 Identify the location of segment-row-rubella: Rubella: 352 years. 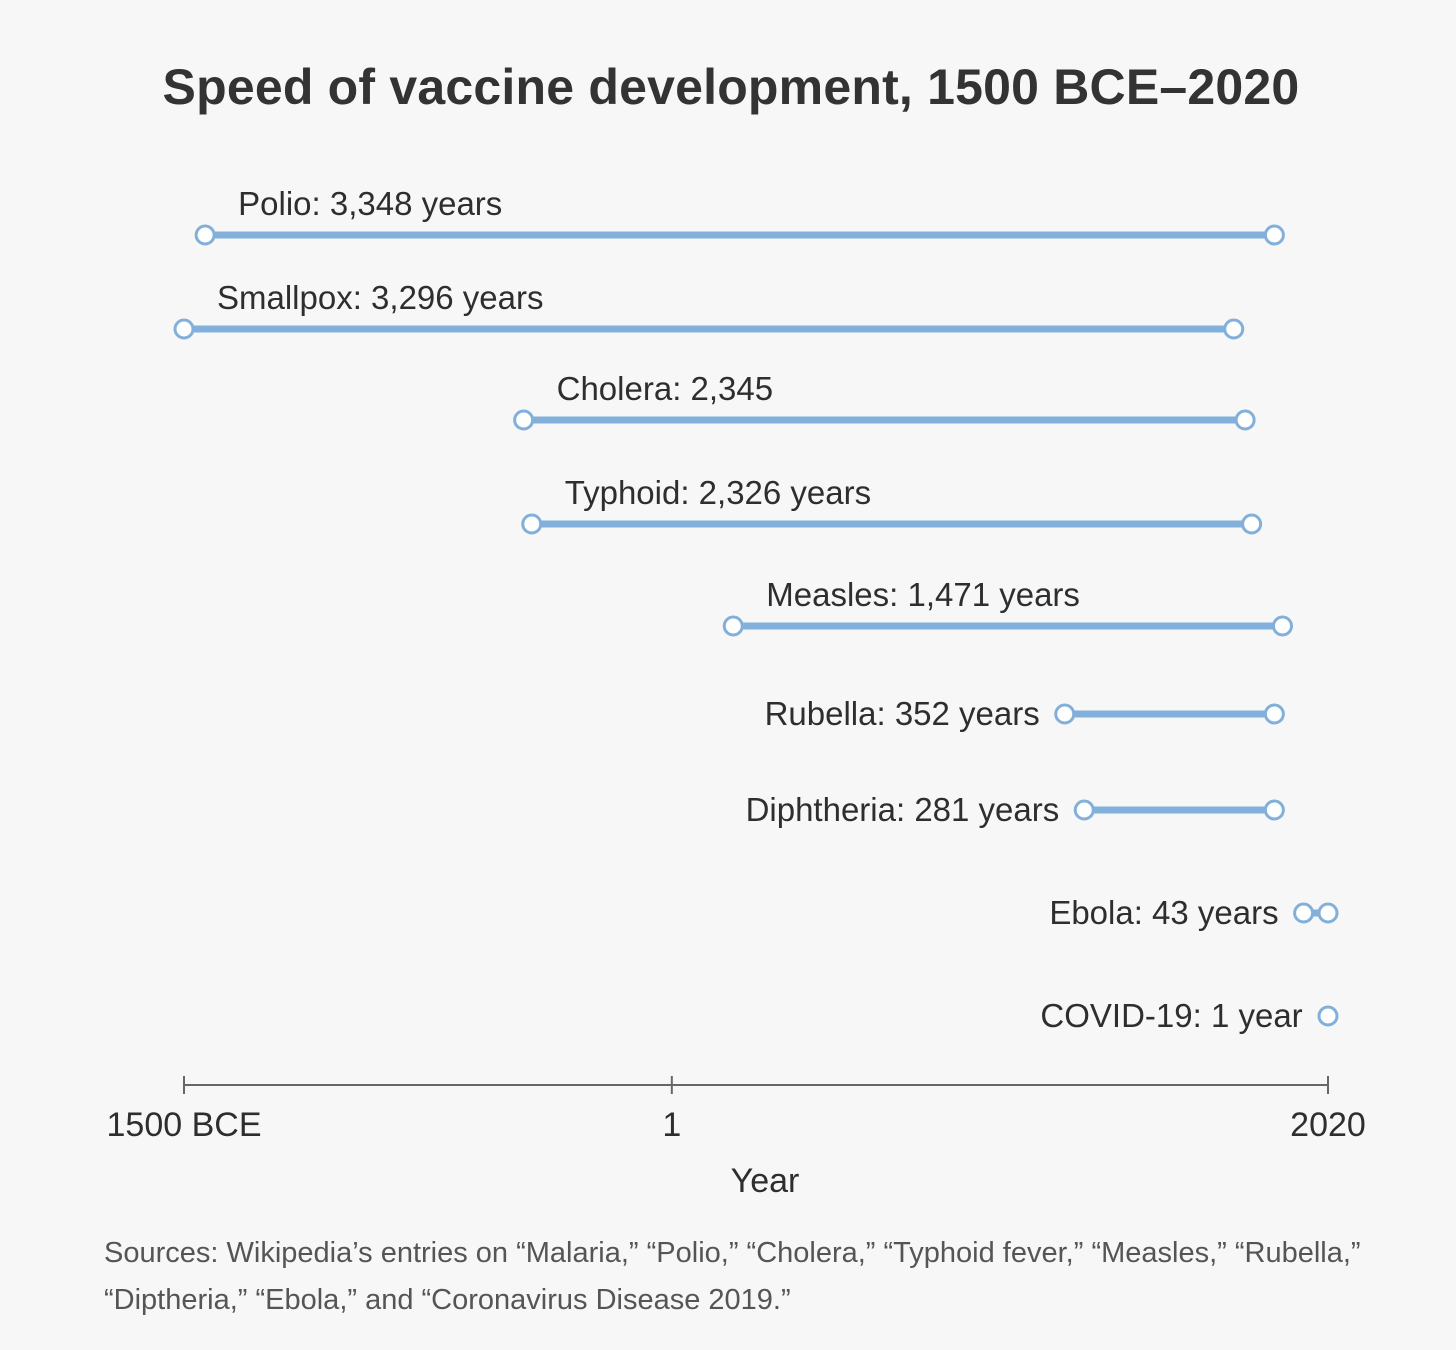
(1025, 713).